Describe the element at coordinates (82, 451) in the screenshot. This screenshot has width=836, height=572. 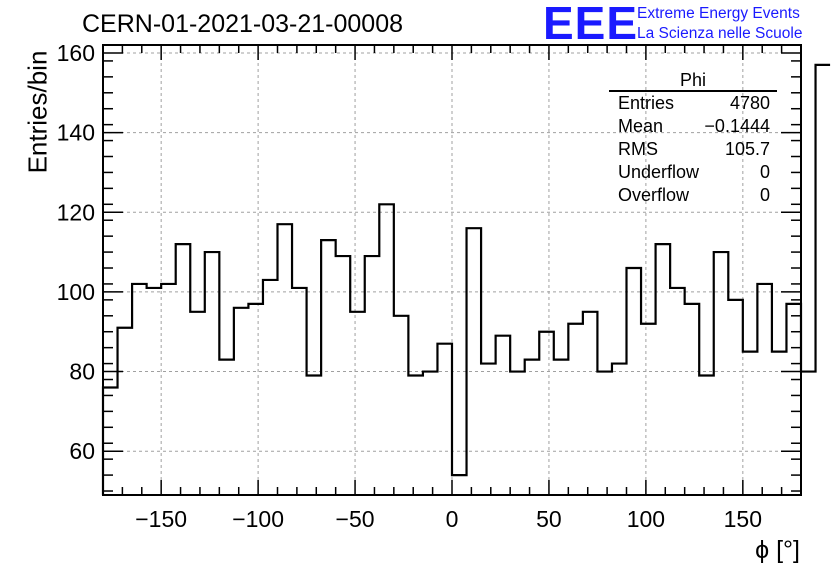
I see `y-tick-label: 60` at that location.